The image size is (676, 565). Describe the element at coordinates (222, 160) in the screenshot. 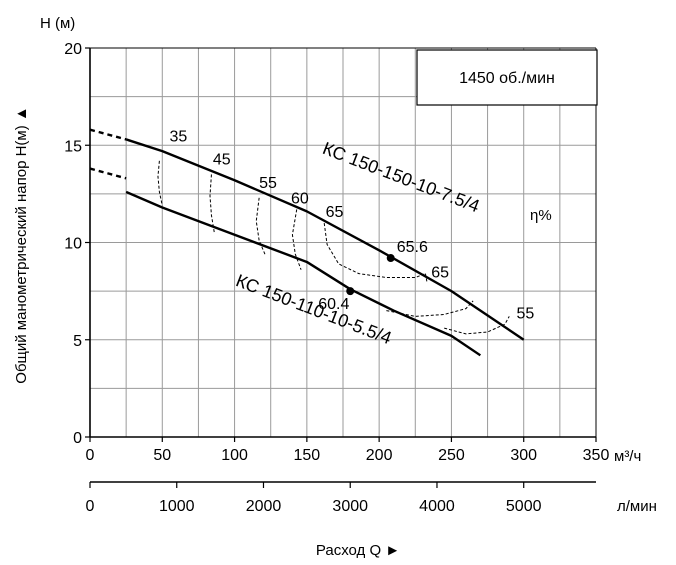

I see `efficiency-label: 45` at that location.